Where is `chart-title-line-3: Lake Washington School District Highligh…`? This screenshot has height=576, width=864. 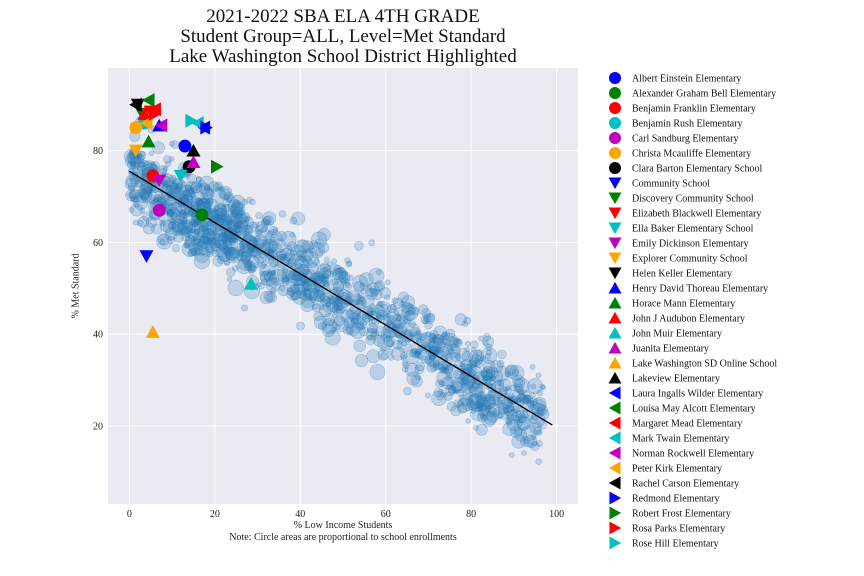
chart-title-line-3: Lake Washington School District Highligh… is located at coordinates (343, 56).